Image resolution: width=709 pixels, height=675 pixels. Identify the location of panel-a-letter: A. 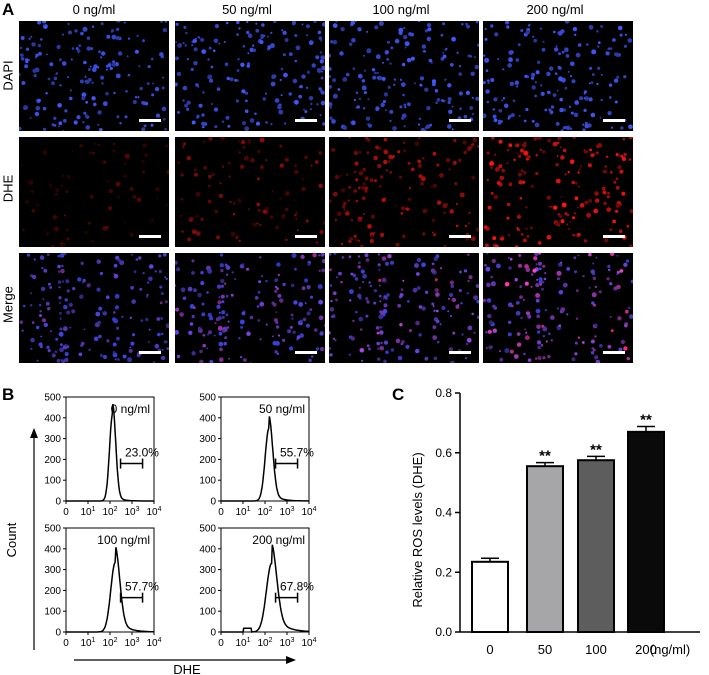
(8, 9).